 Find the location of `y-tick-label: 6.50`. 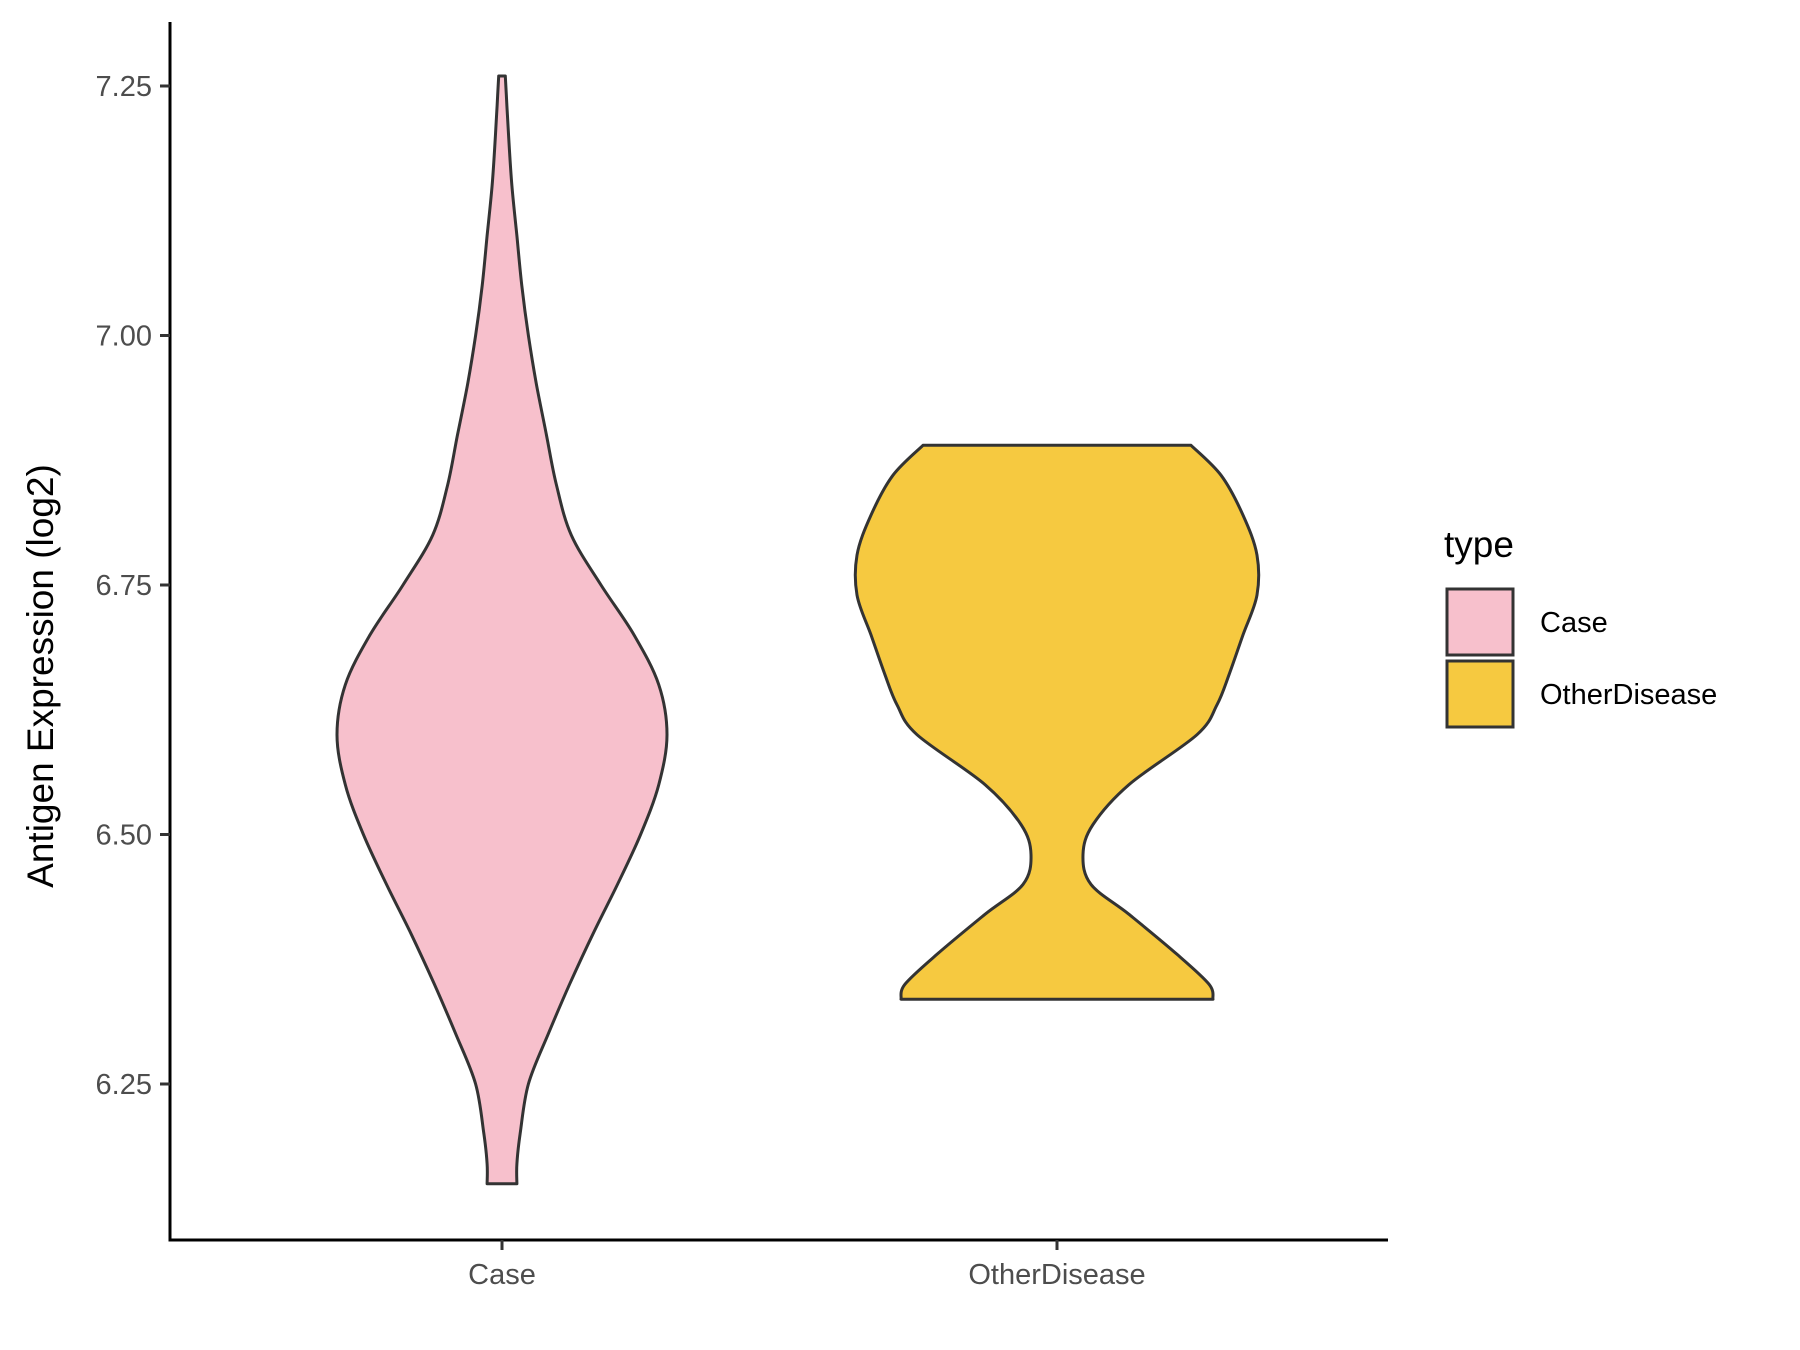

y-tick-label: 6.50 is located at coordinates (124, 836).